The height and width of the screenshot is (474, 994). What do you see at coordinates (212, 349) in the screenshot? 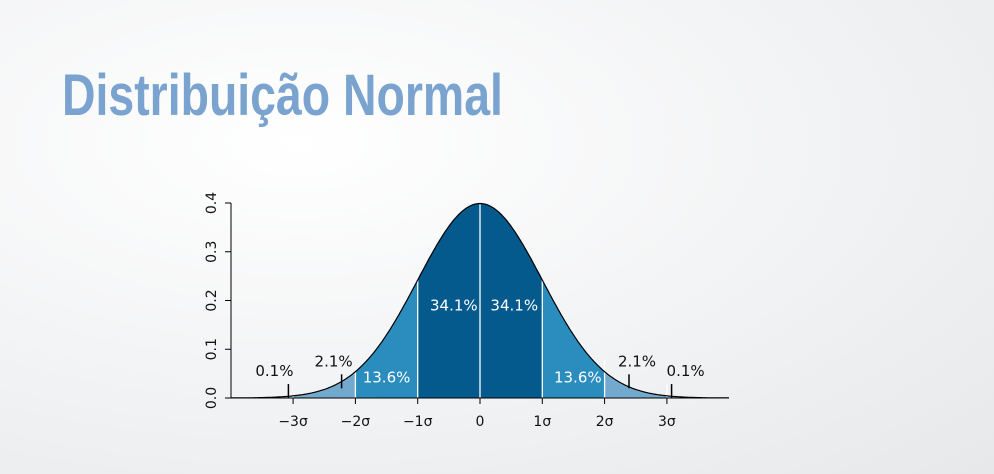
I see `y-tick-label: 0.1` at bounding box center [212, 349].